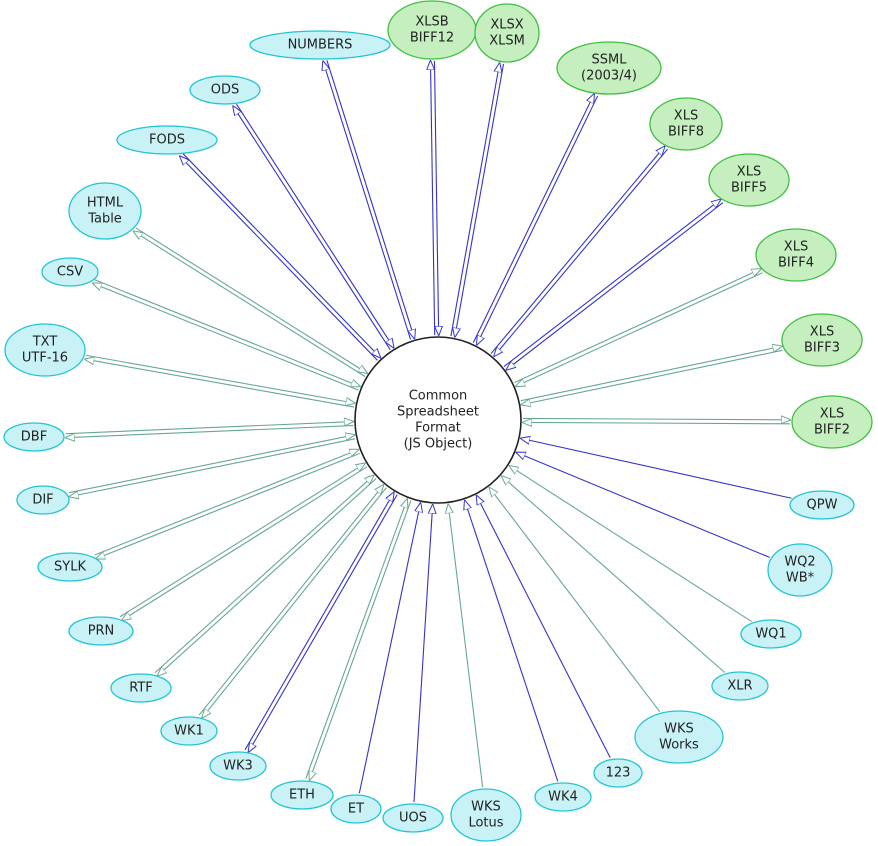  Describe the element at coordinates (70, 272) in the screenshot. I see `node-label: CSV` at that location.